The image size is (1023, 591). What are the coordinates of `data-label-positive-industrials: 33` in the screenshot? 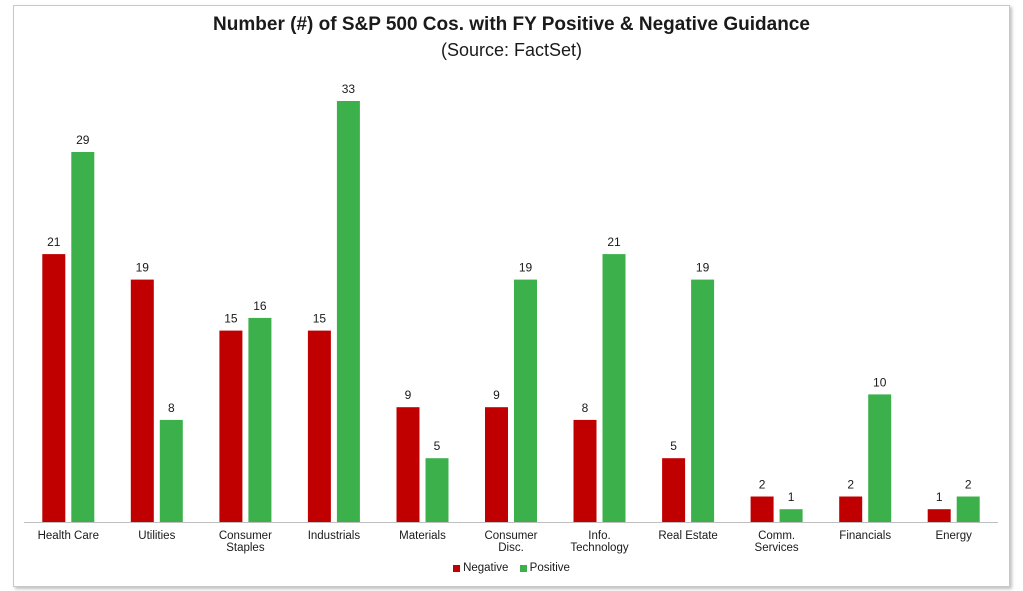 It's located at (349, 89).